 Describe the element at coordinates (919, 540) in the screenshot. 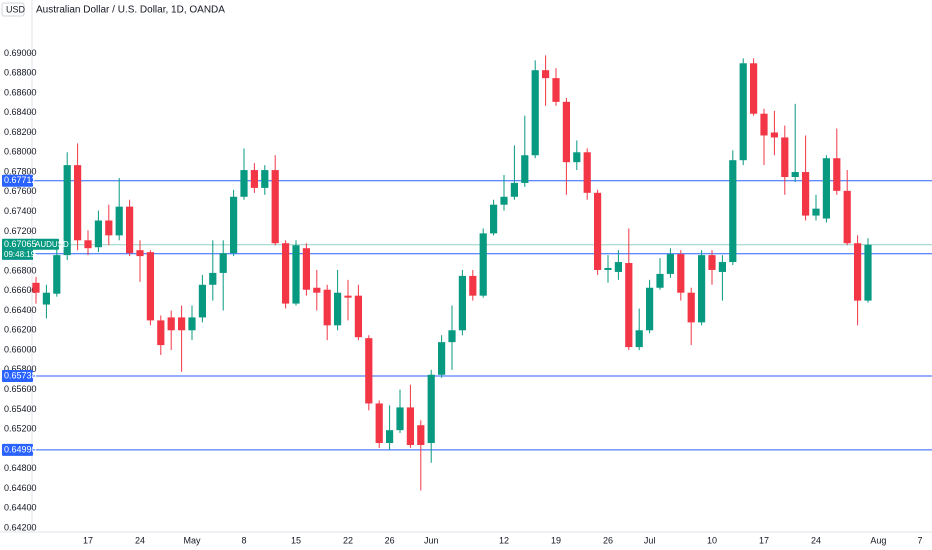

I see `x-tick-label: 7` at that location.